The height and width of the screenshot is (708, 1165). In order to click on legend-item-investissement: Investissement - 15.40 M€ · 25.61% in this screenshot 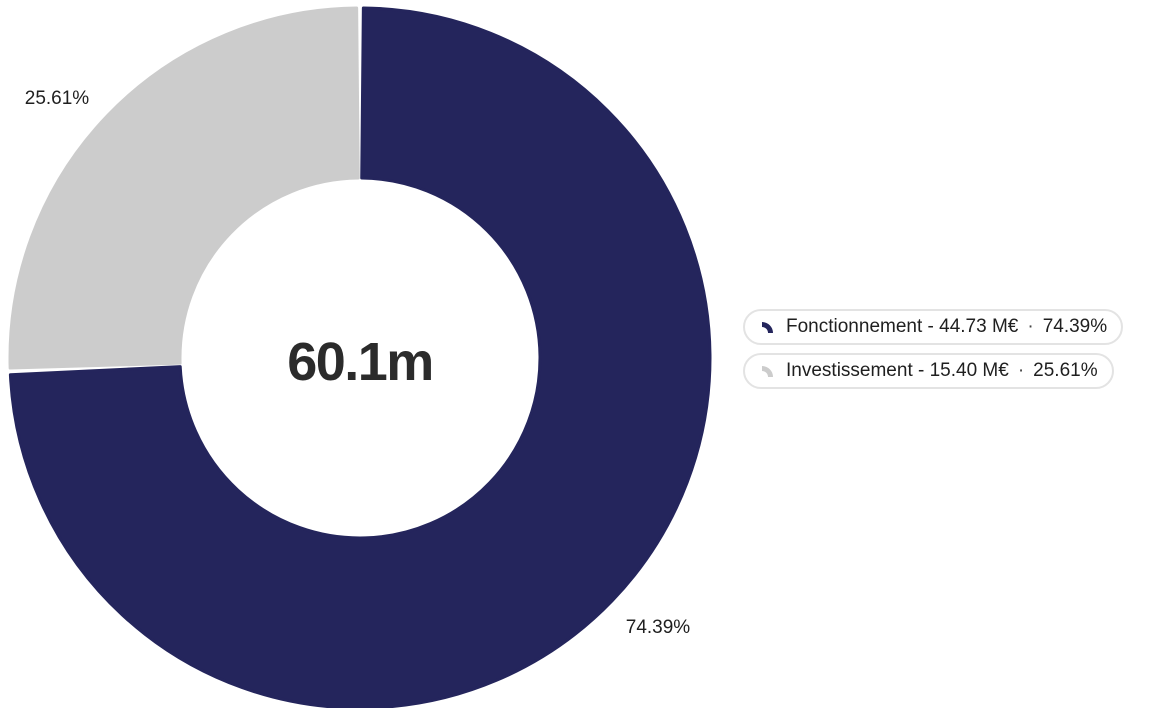, I will do `click(928, 371)`.